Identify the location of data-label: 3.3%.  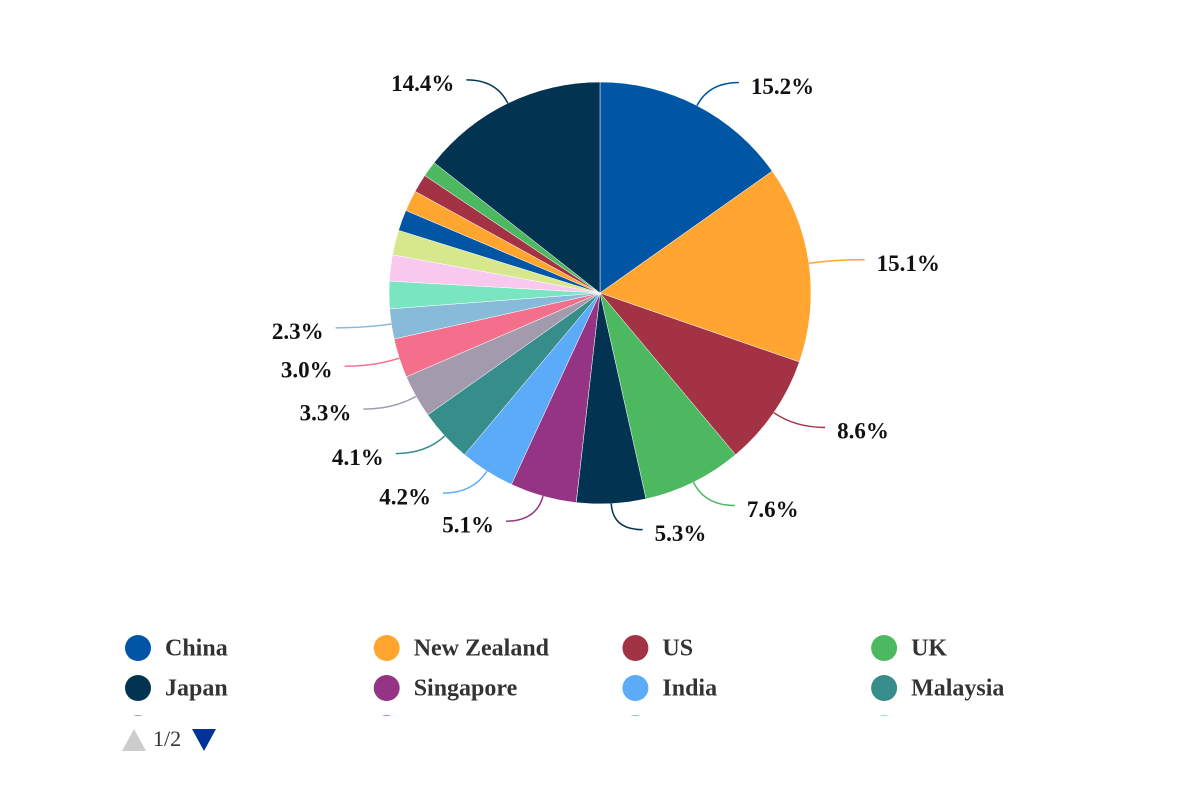
(326, 412).